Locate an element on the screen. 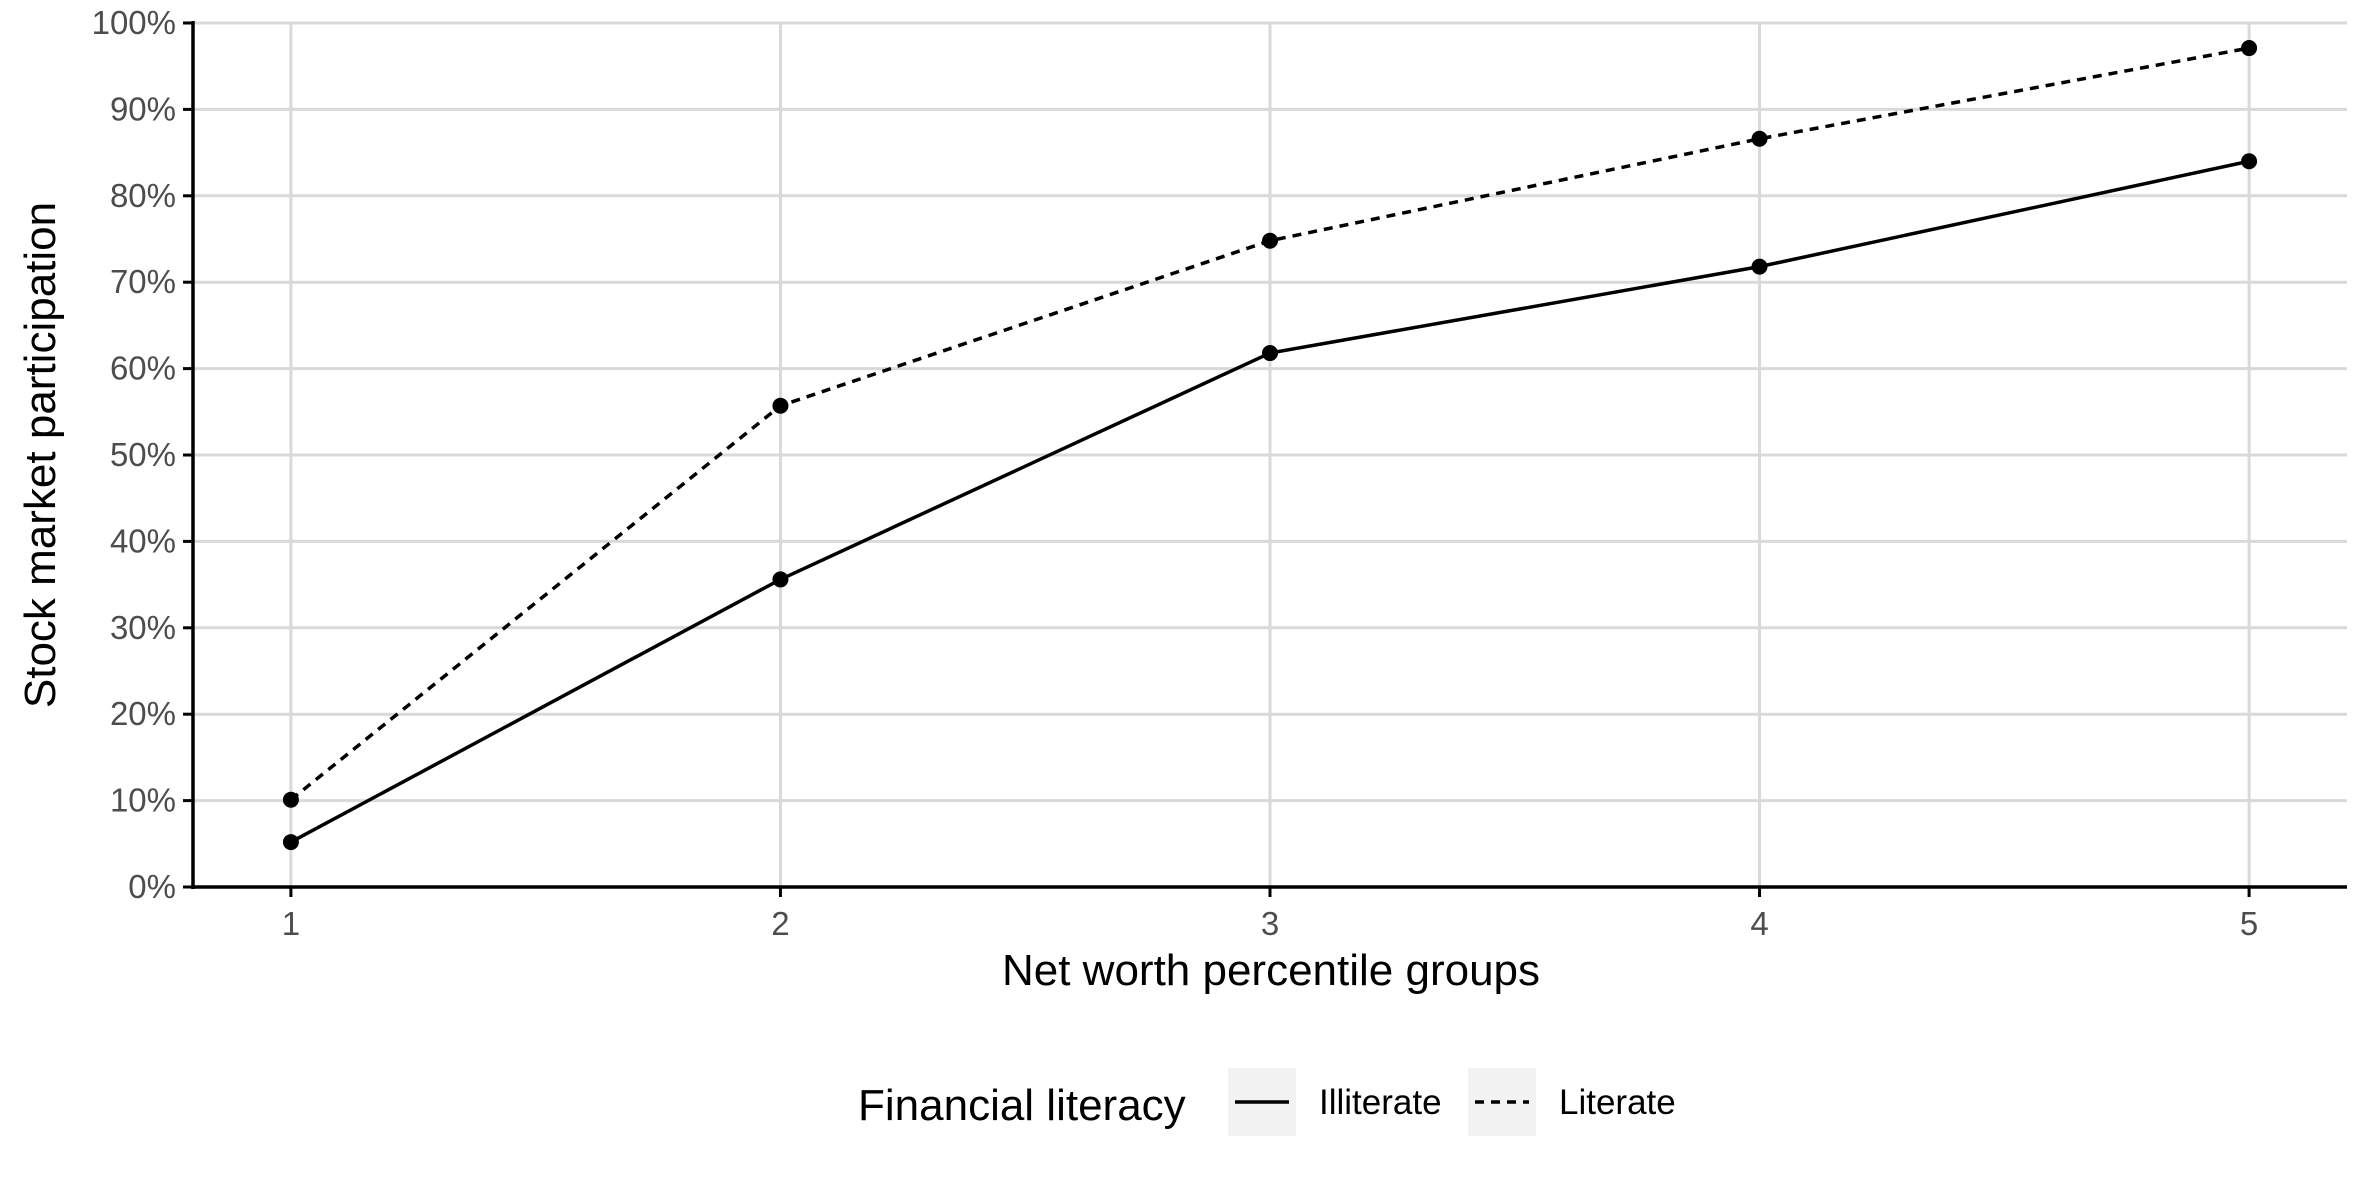 The height and width of the screenshot is (1181, 2362). legend-item-literate: Literate is located at coordinates (1572, 1102).